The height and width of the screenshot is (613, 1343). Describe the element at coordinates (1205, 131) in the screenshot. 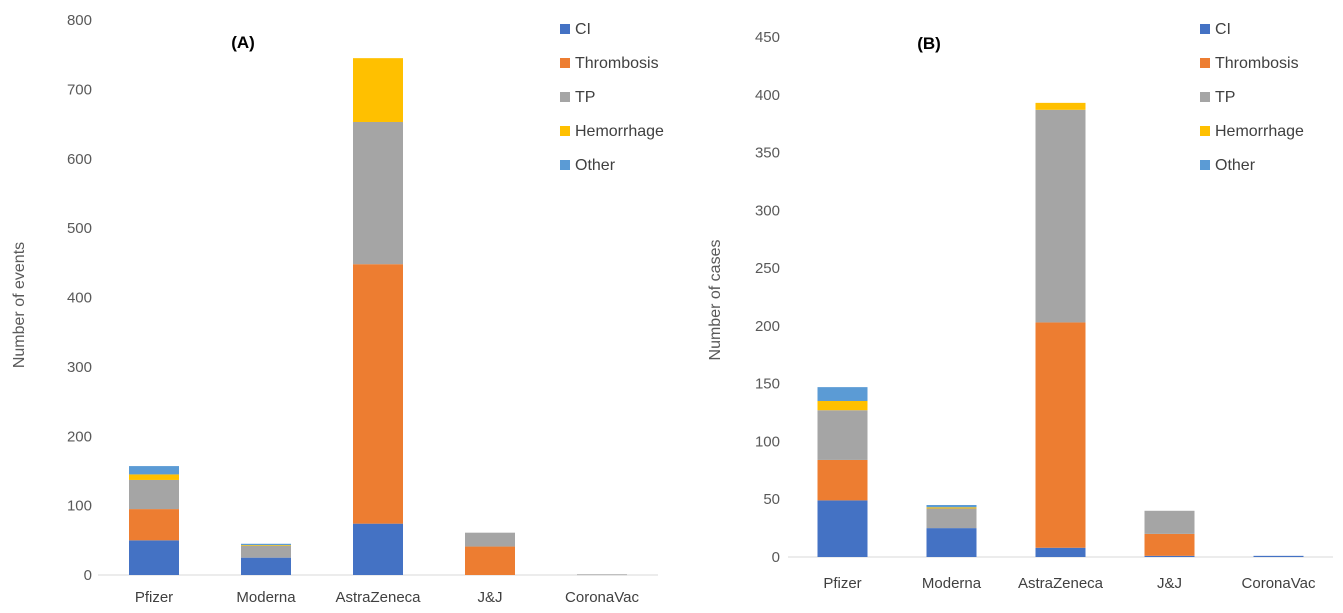

I see `panel-b-legend-swatch-hemorrhage` at that location.